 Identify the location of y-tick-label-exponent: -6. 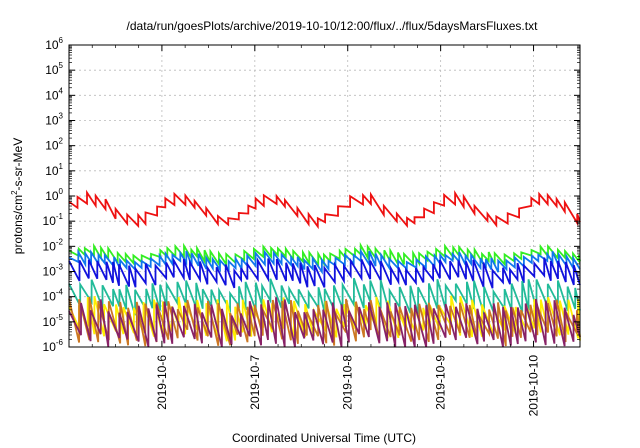
(60, 342).